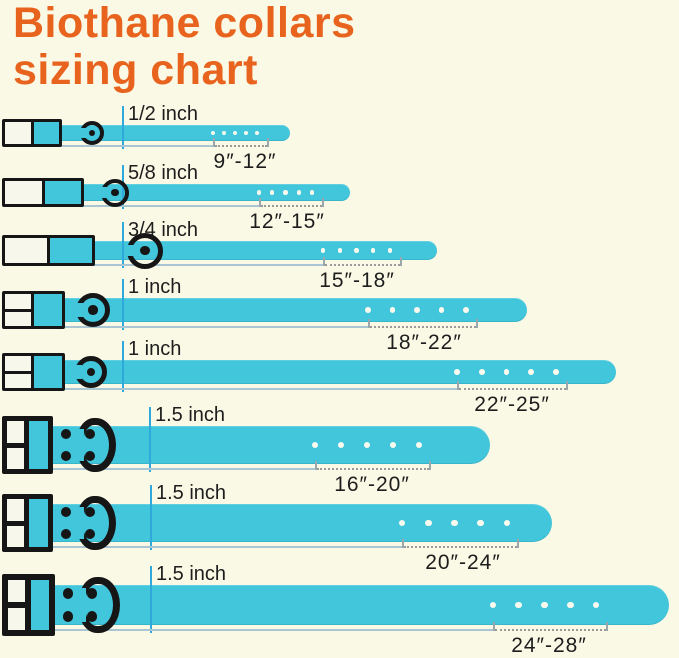  What do you see at coordinates (184, 47) in the screenshot?
I see `chart-title: Biothane collars sizing chart` at bounding box center [184, 47].